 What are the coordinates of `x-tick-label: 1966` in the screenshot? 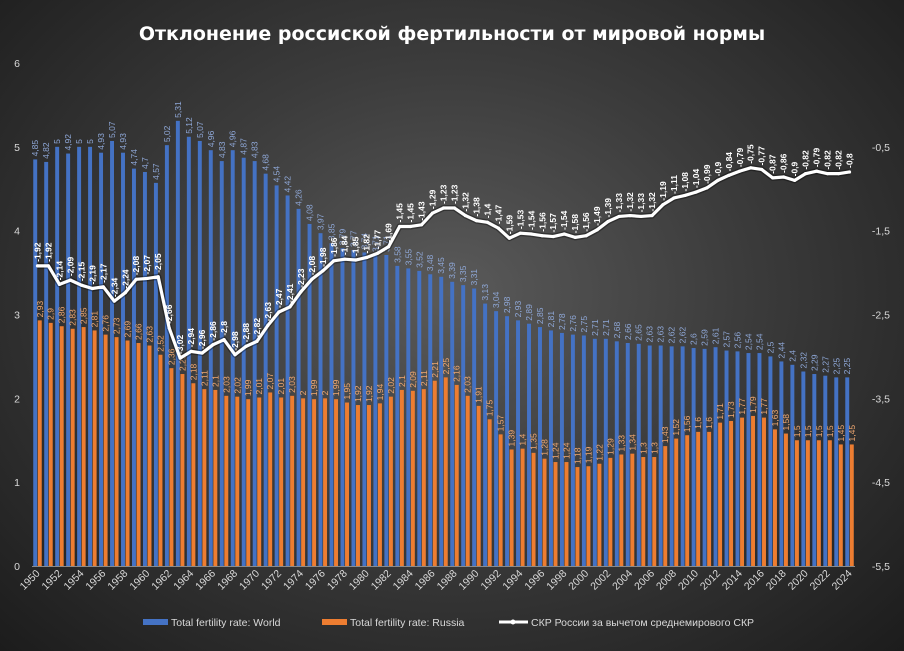 It's located at (205, 580).